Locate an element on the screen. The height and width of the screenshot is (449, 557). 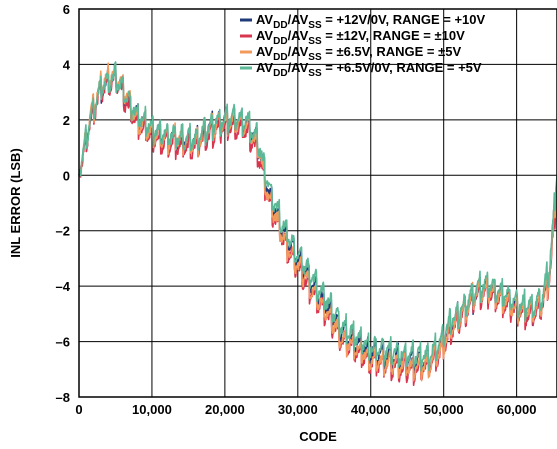
y-tick-label: 4 is located at coordinates (67, 64).